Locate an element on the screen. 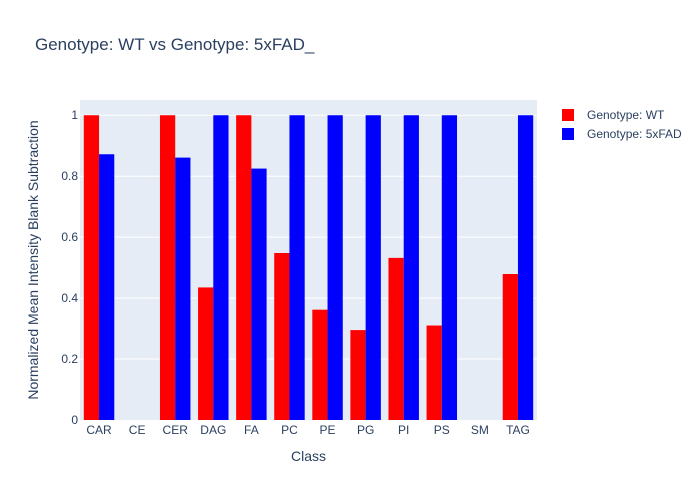 The image size is (700, 500). x-tick-label: PS is located at coordinates (442, 430).